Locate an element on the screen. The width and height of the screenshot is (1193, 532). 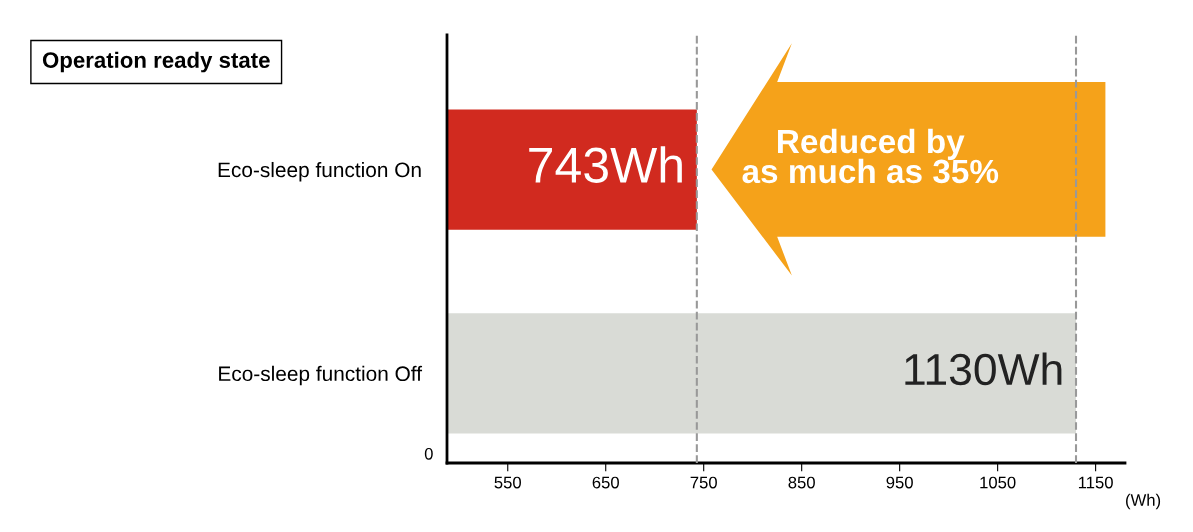
text: Operation ready state is located at coordinates (156, 62).